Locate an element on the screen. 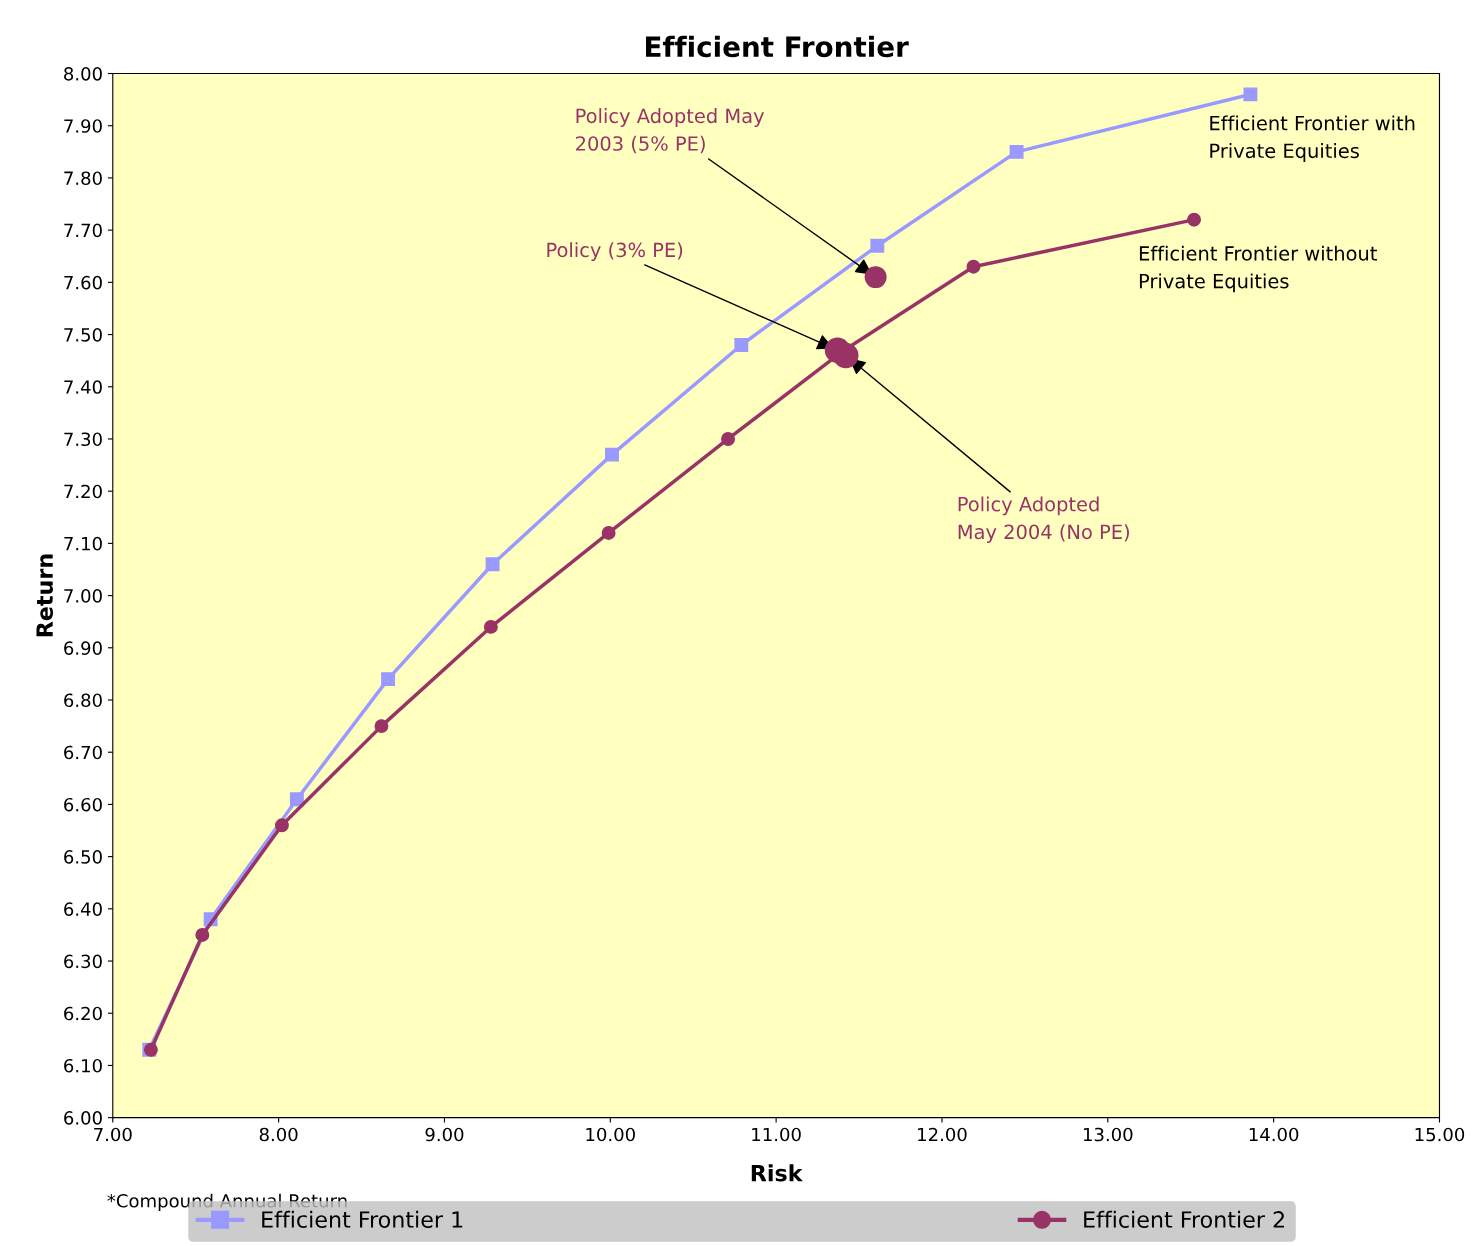 The height and width of the screenshot is (1246, 1484). x-tick-label: 9.00 is located at coordinates (444, 1134).